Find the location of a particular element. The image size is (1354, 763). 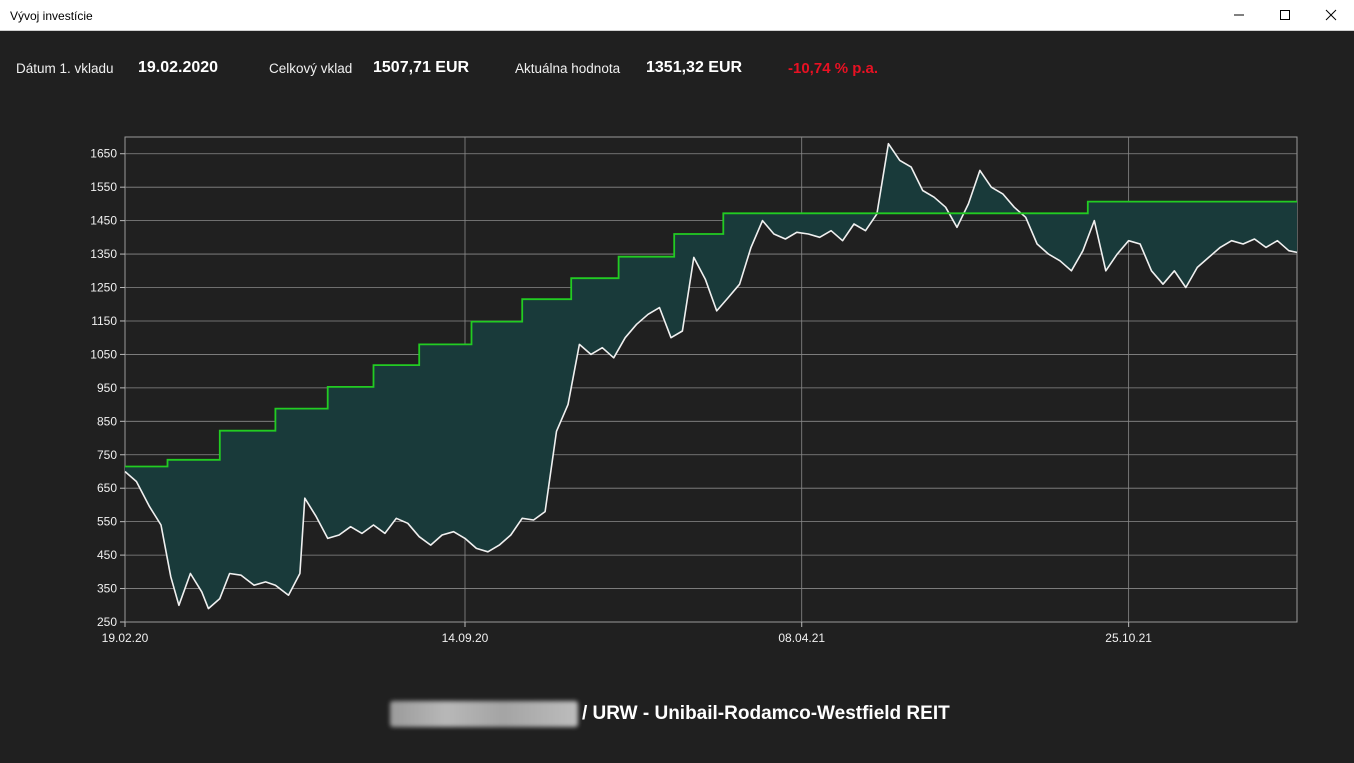

window-title: Vývoj investície is located at coordinates (51, 16).